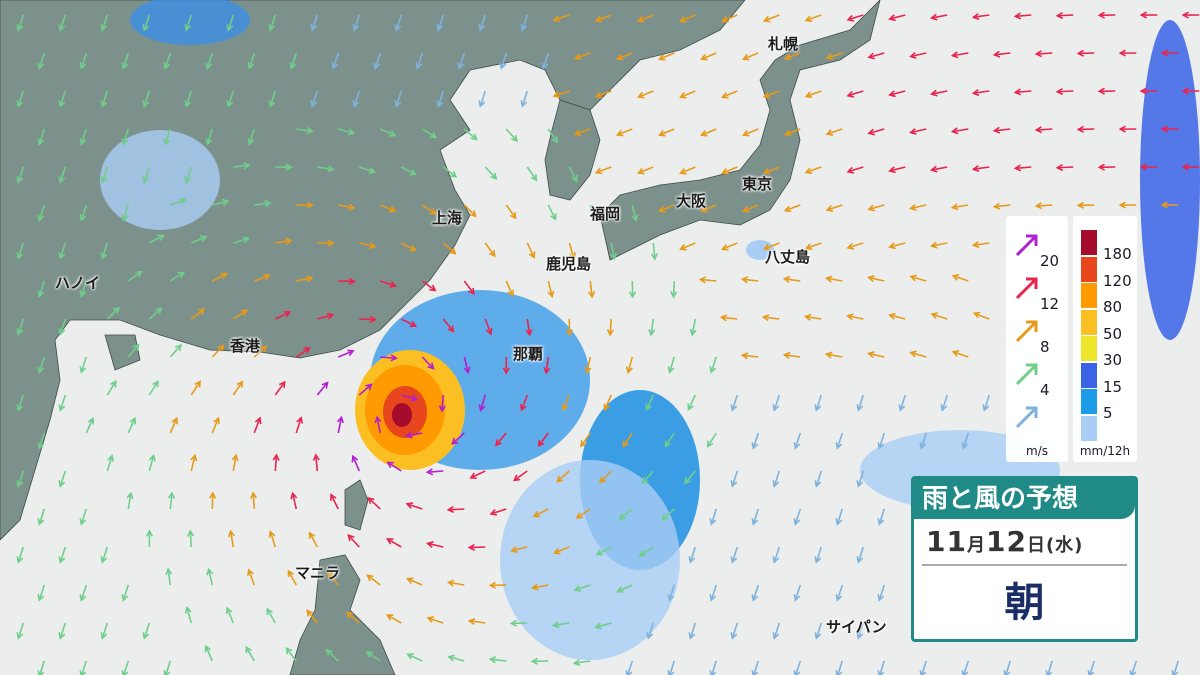 The image size is (1200, 675). What do you see at coordinates (1050, 304) in the screenshot?
I see `wind-legend-label: 12` at bounding box center [1050, 304].